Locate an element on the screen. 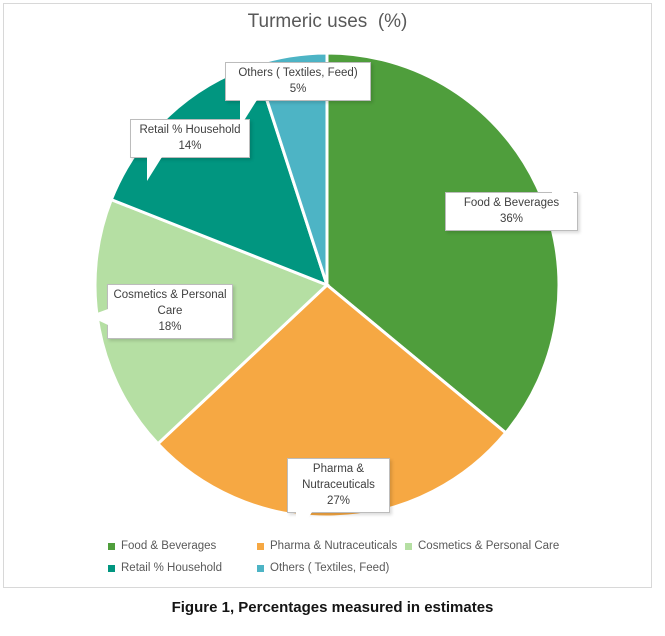 Image resolution: width=665 pixels, height=636 pixels. legend-label: Retail % Household is located at coordinates (172, 568).